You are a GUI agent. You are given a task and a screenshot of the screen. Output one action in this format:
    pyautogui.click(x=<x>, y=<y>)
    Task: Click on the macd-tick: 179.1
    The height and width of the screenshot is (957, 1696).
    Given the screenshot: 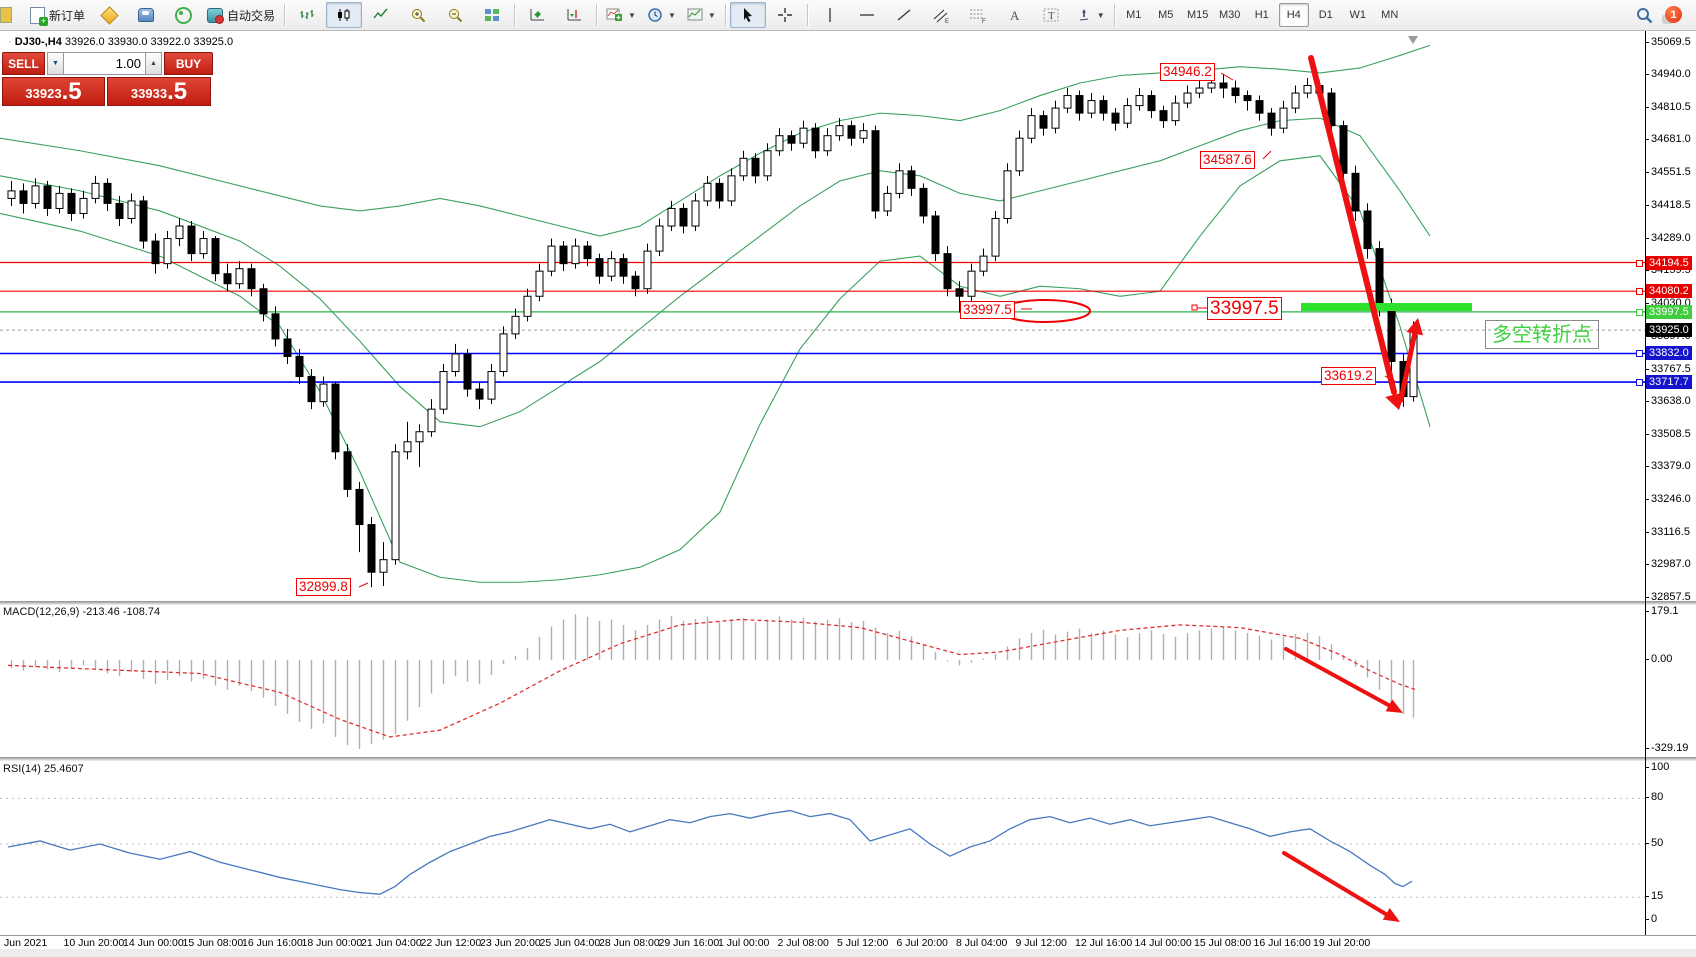 What is the action you would take?
    pyautogui.click(x=1662, y=610)
    